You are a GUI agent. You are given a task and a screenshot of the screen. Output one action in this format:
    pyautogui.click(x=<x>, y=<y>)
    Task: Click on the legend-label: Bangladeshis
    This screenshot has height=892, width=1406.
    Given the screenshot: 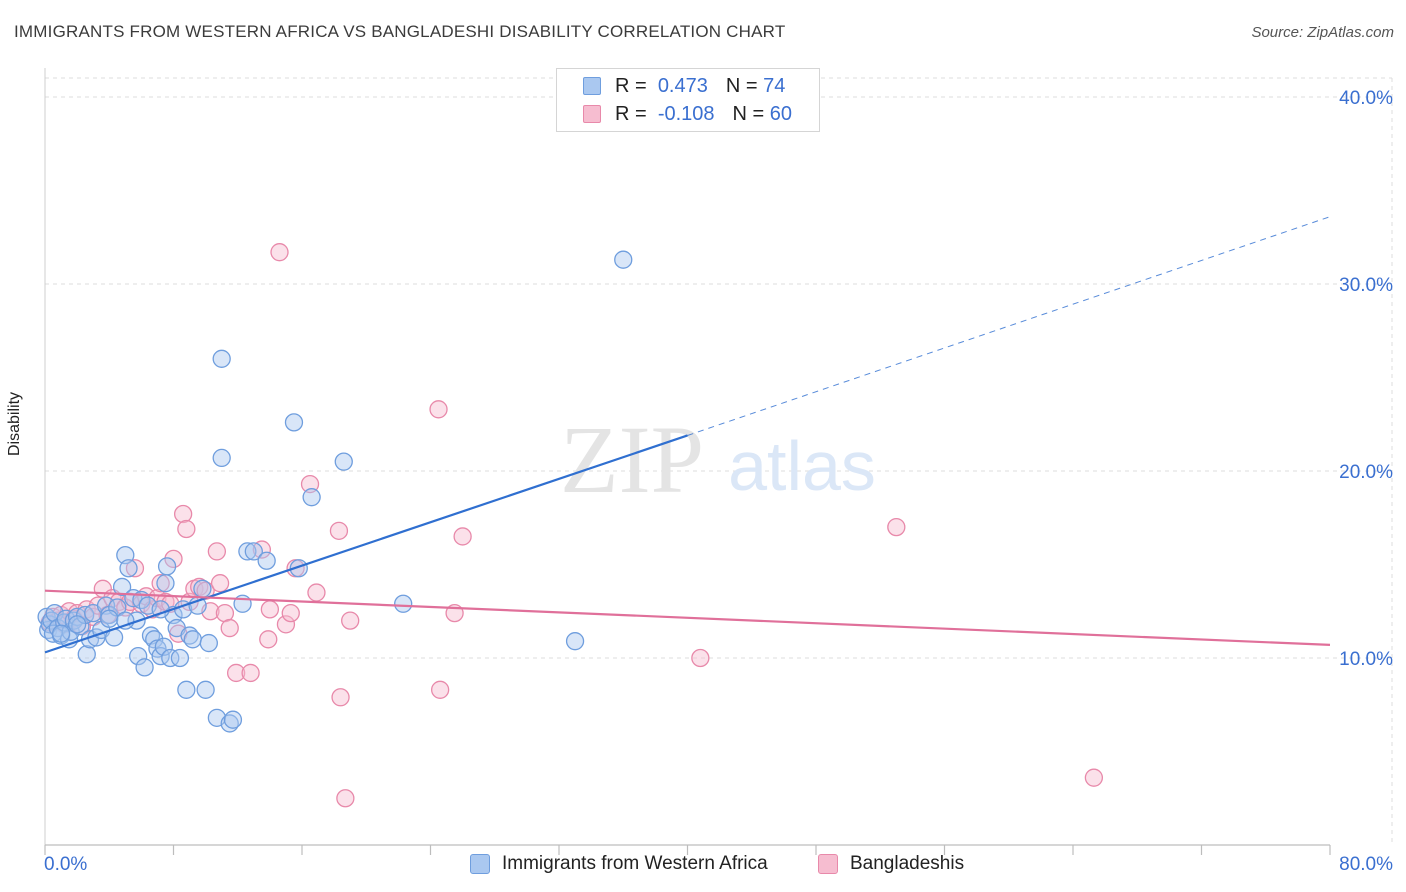 What is the action you would take?
    pyautogui.click(x=907, y=863)
    